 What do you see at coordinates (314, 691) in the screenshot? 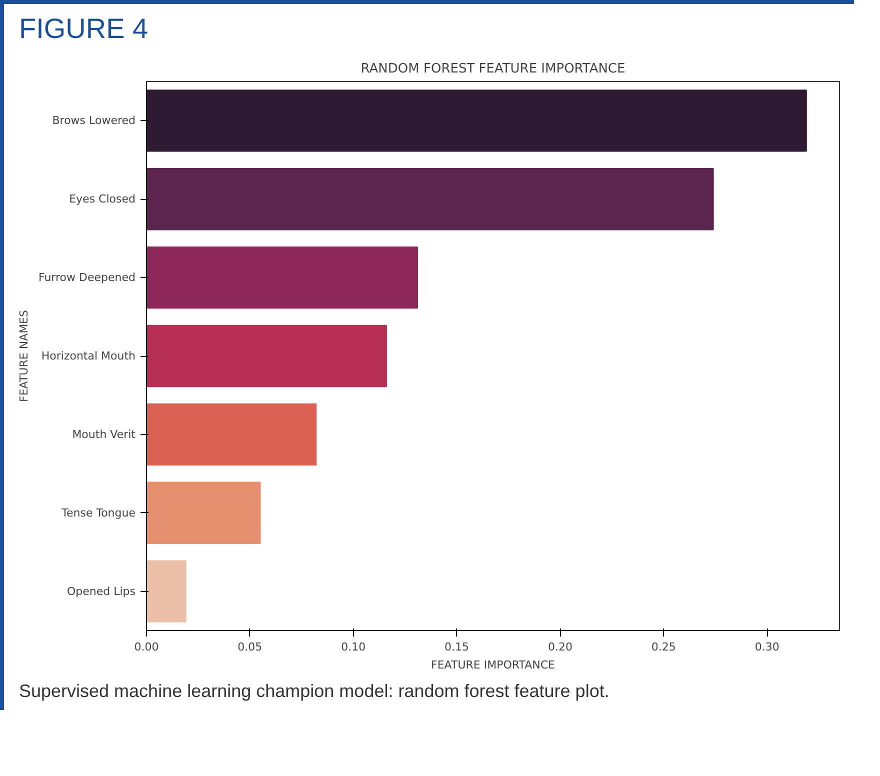
I see `text: Supervised machine learning champion model: random forest feature plot.` at bounding box center [314, 691].